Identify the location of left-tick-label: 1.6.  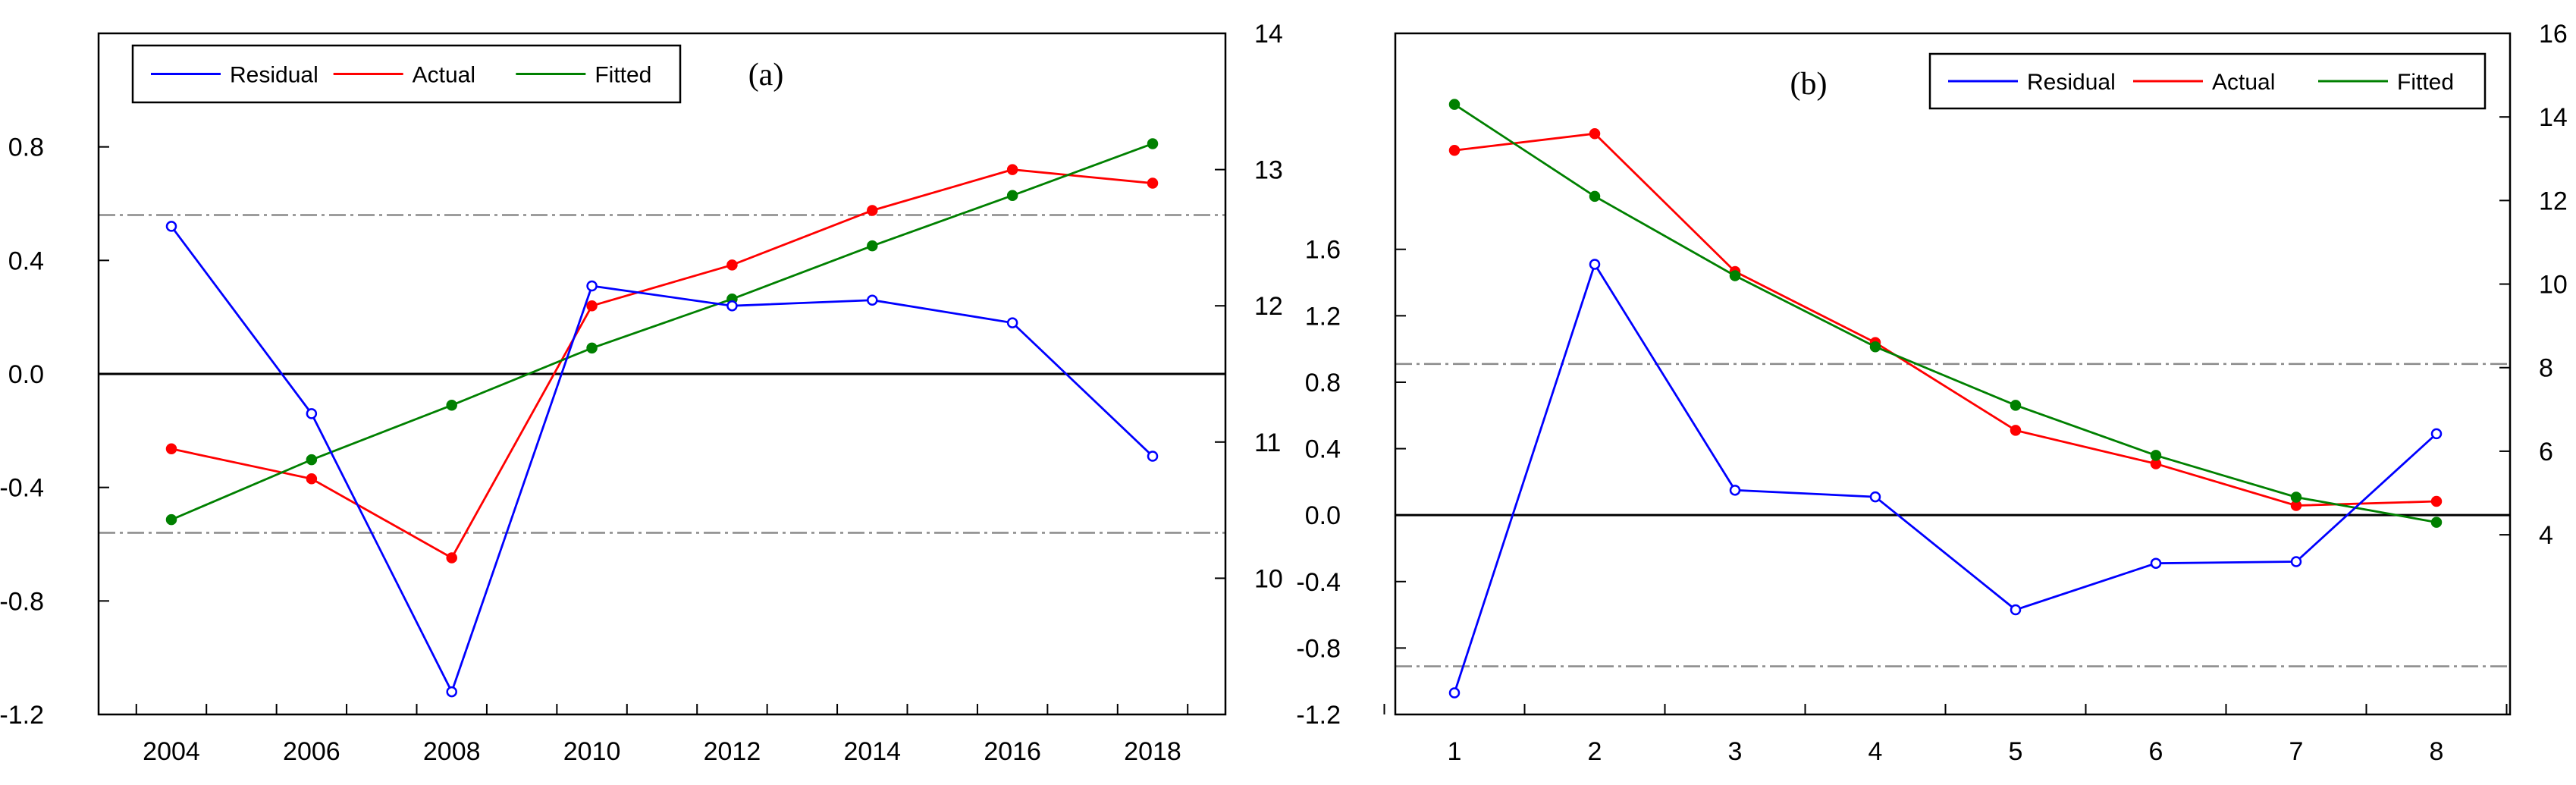
(1323, 250).